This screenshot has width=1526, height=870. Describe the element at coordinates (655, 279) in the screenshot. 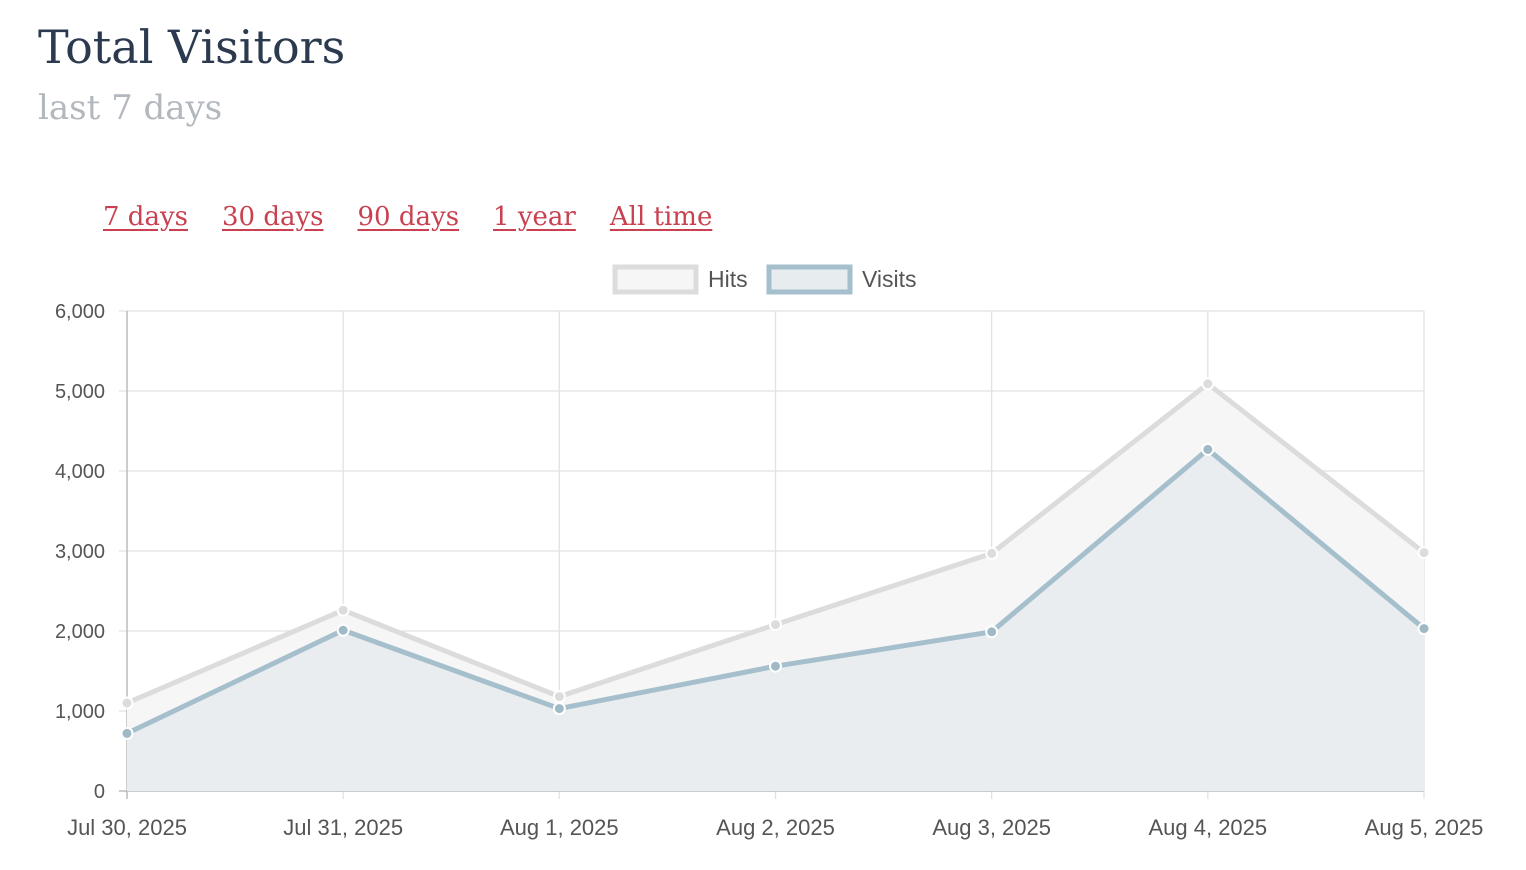

I see `legend-swatch-hits` at that location.